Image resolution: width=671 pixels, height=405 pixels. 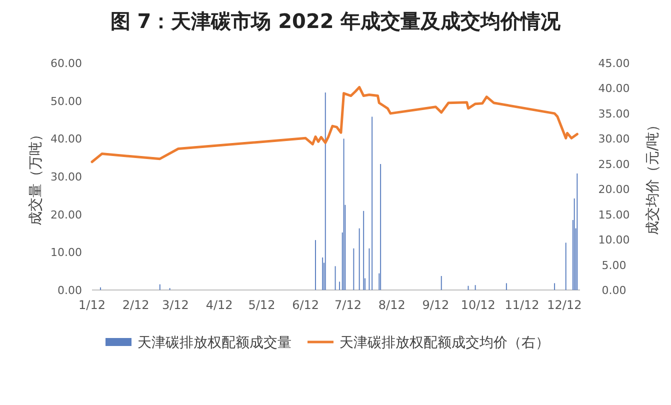 I want to click on x-tick-label: 4/12, so click(x=219, y=305).